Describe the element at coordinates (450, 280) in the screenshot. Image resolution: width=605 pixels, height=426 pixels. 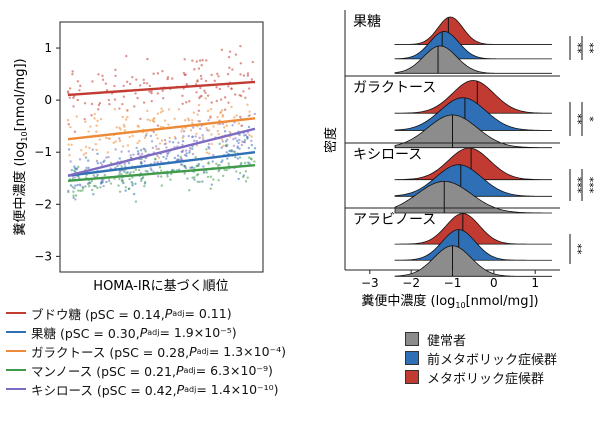
I see `ridge-x-ticks: −3 −2 −1 0 1` at that location.